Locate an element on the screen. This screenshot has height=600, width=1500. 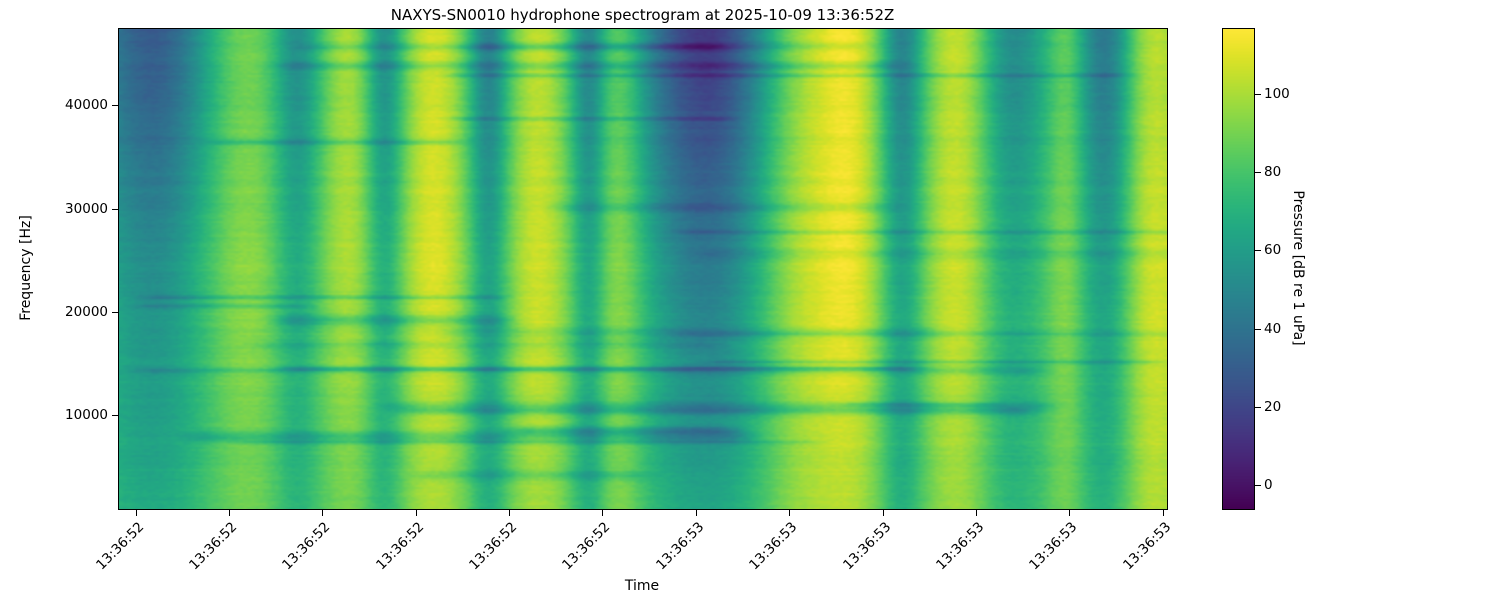
colorbar-tick-label: 100 is located at coordinates (1277, 94).